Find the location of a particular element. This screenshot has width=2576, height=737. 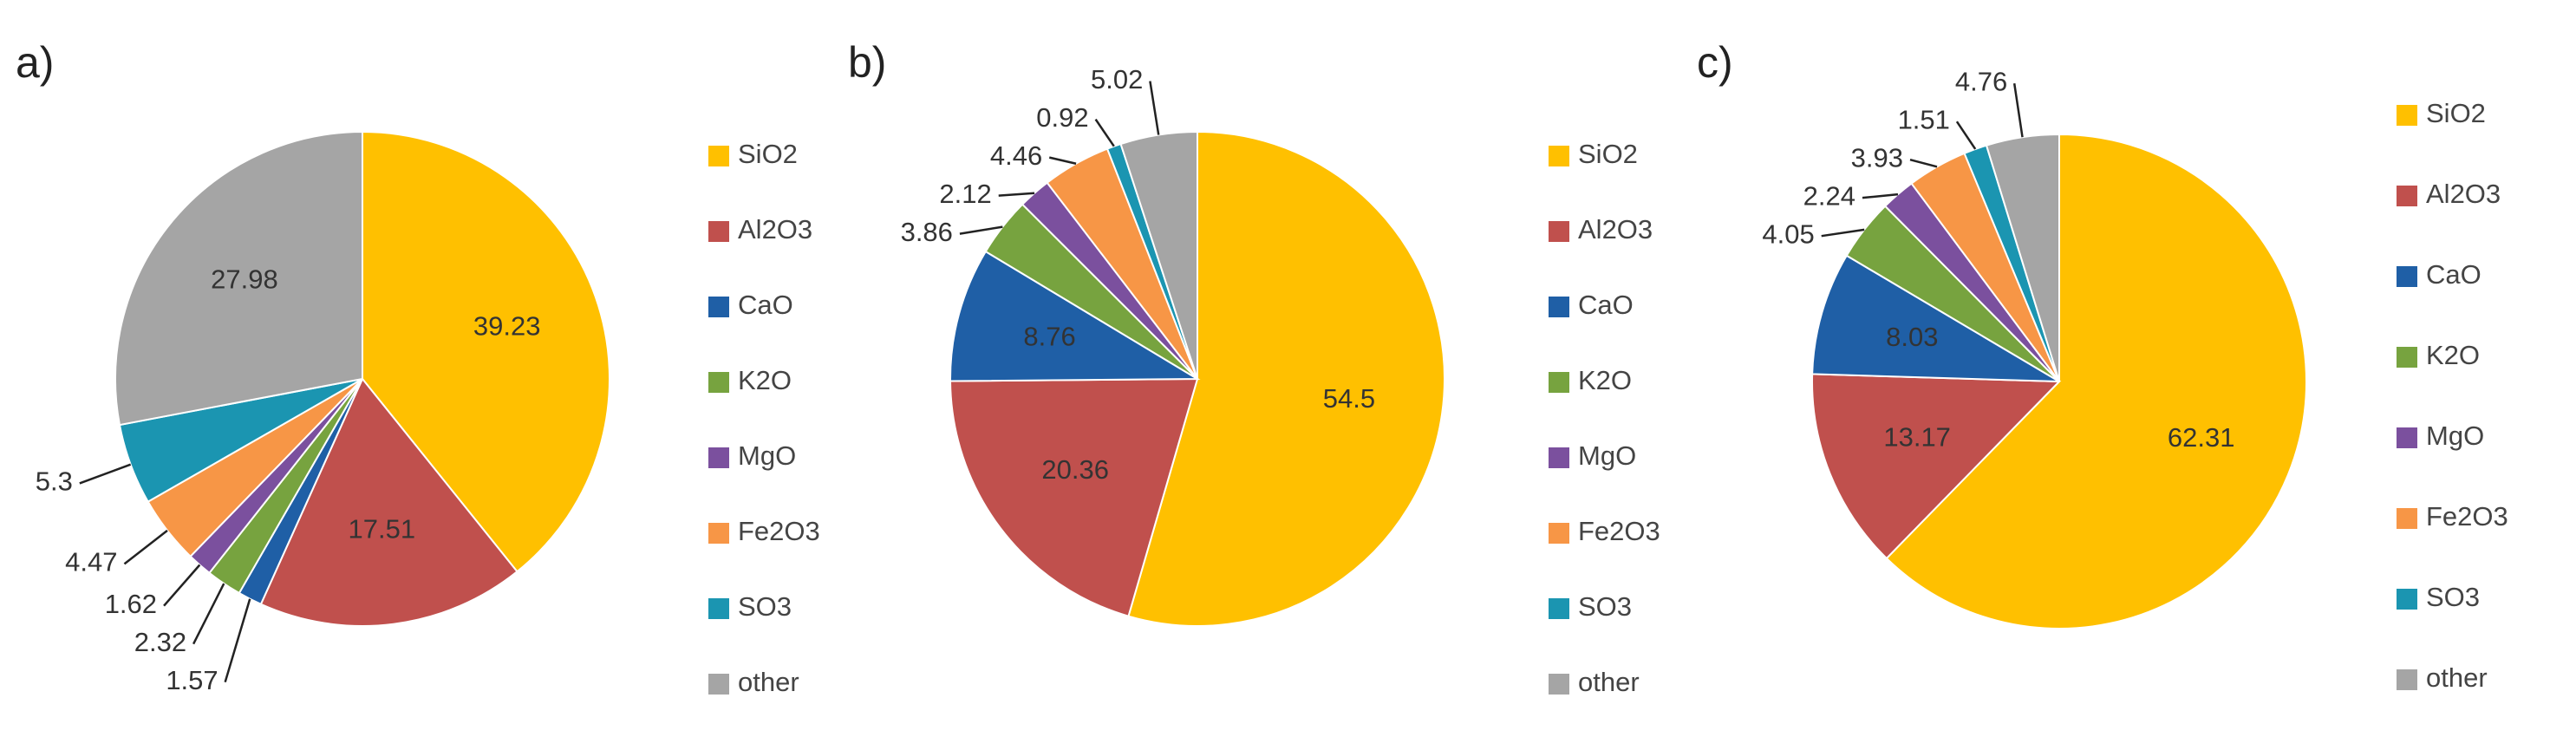

data-label: 3.86 is located at coordinates (927, 232).